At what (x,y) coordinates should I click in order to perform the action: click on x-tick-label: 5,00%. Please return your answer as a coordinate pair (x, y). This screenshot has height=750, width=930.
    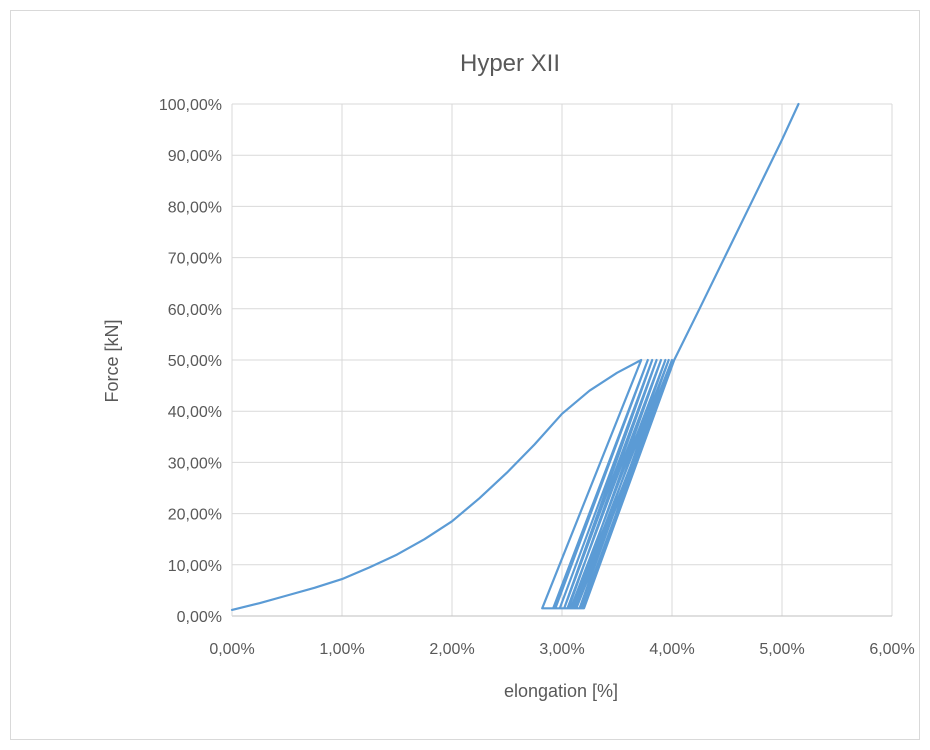
    Looking at the image, I should click on (781, 649).